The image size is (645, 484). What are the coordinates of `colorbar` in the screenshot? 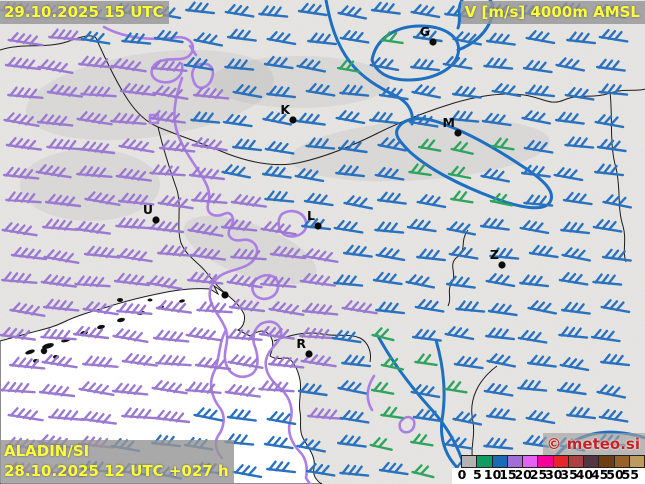 It's located at (553, 461).